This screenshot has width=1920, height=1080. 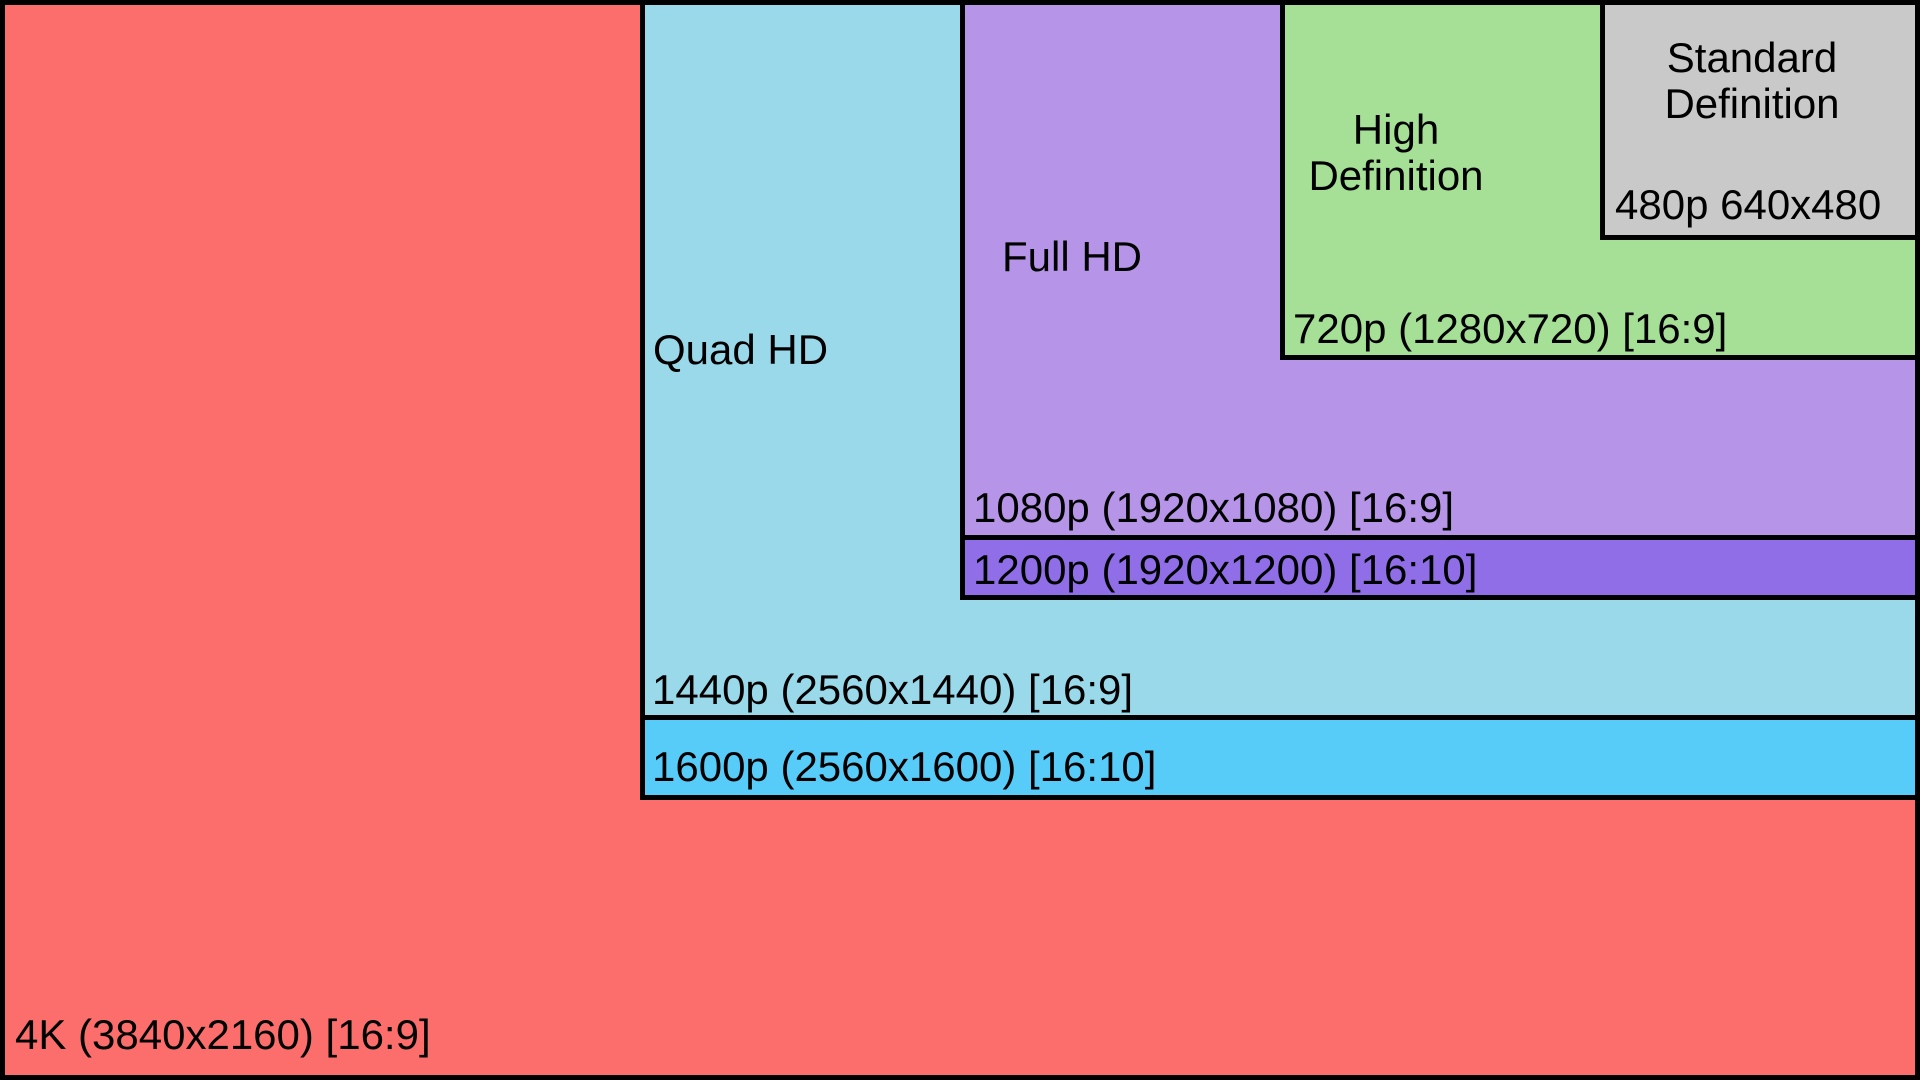 I want to click on label-1200p-resolution: 1200p (1920x1200) [16:10], so click(x=1225, y=569).